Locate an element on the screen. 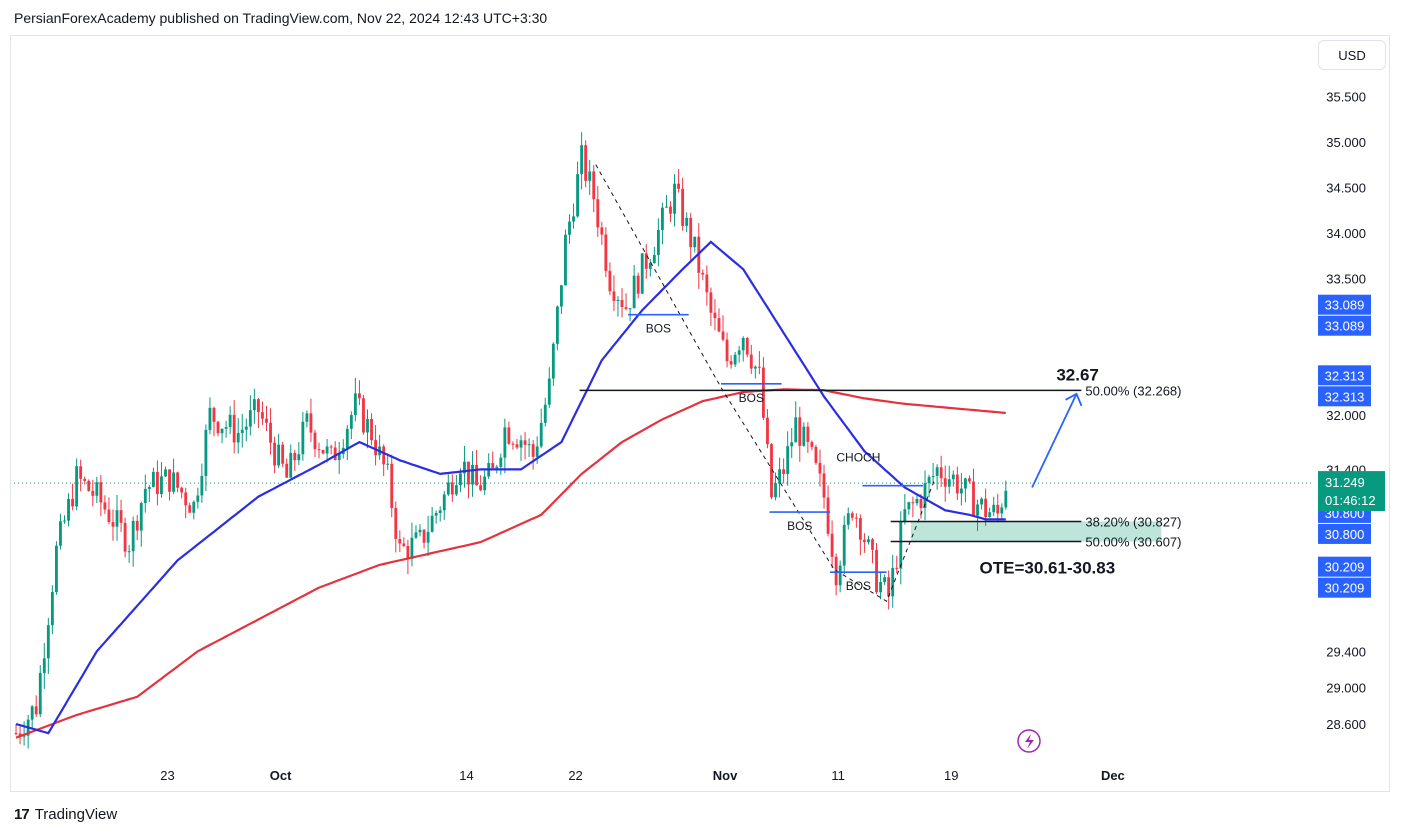 The image size is (1403, 837). currency-button: USD is located at coordinates (1352, 55).